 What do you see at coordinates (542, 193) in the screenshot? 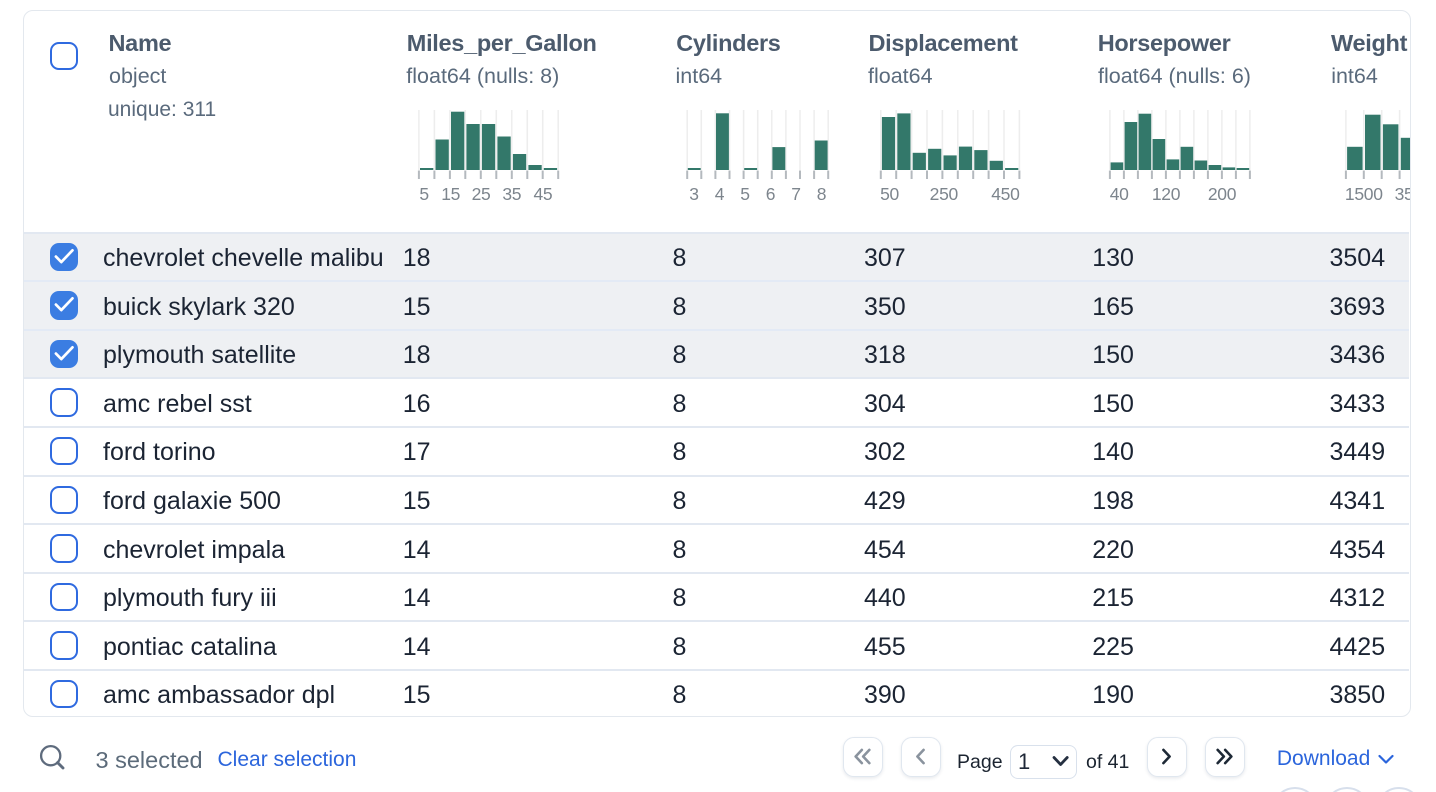
I see `svg-text: 45` at bounding box center [542, 193].